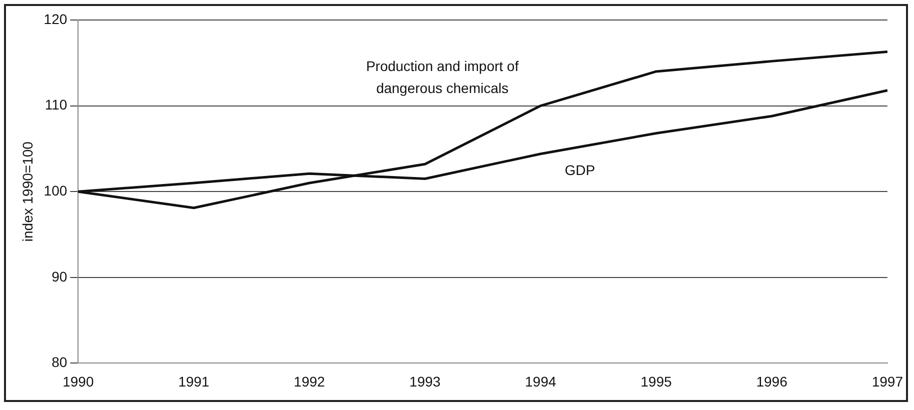 Image resolution: width=914 pixels, height=410 pixels. I want to click on x-tick-label: 1996, so click(772, 381).